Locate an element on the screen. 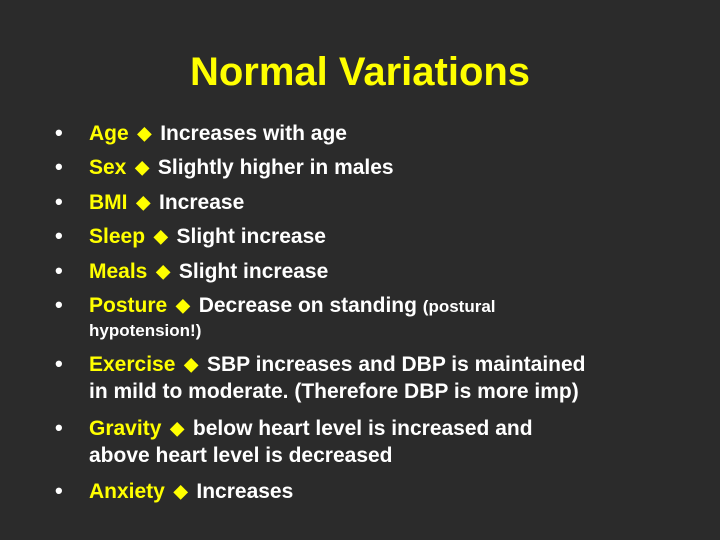 This screenshot has width=720, height=540. list-item-line: Posture ◆ Decrease on standing (postural is located at coordinates (292, 306).